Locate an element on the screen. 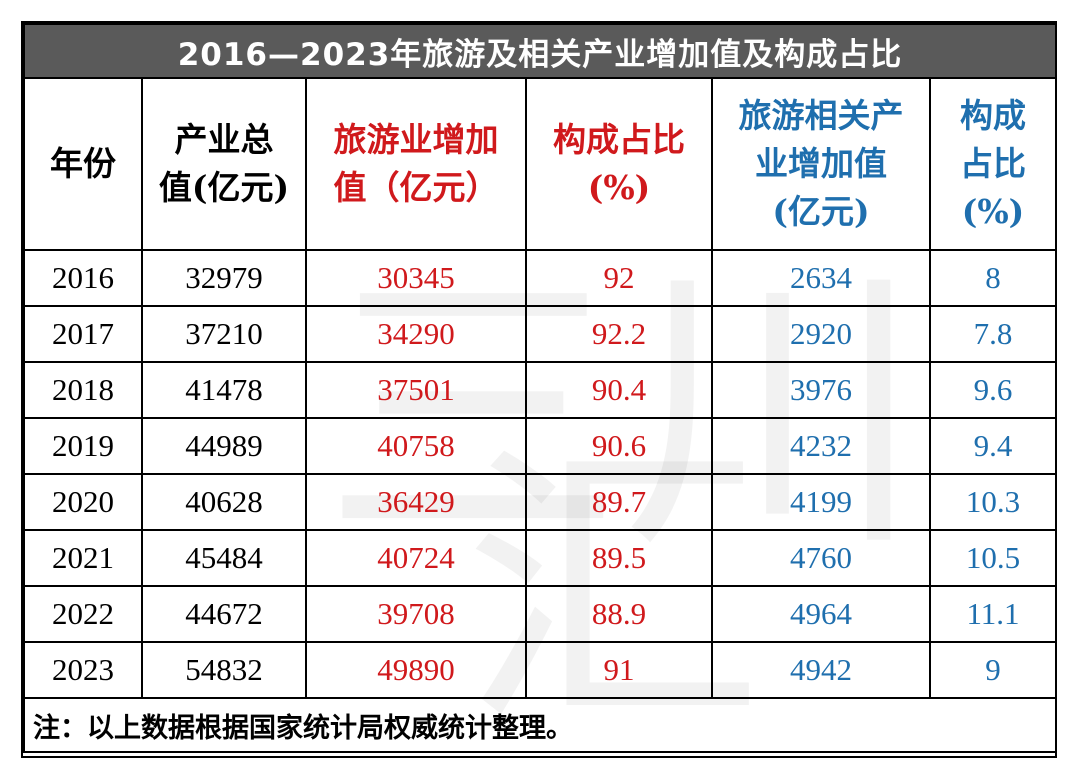  header-line: 值(亿元) is located at coordinates (224, 187).